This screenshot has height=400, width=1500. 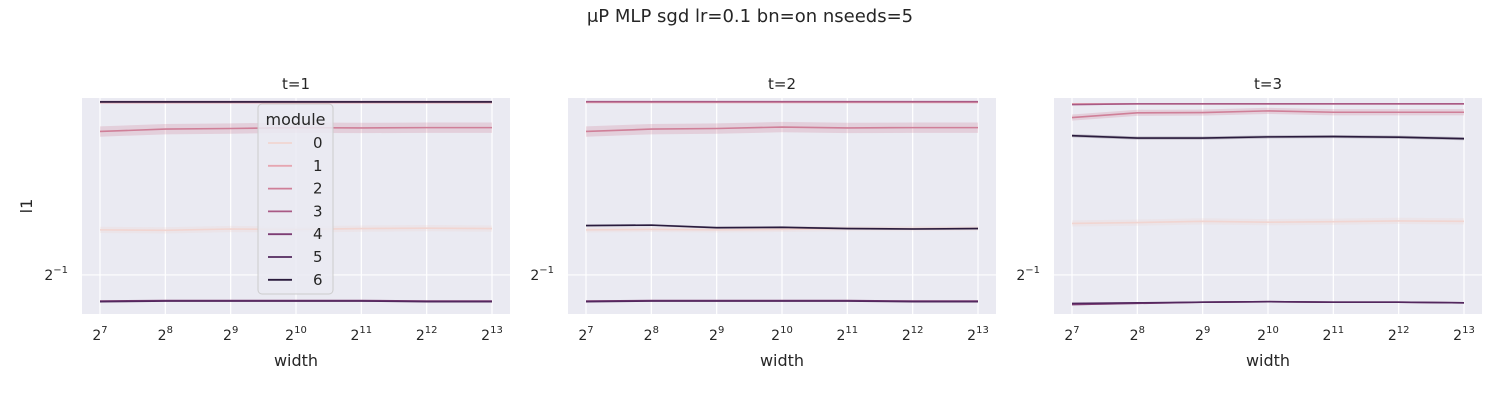 I want to click on legend-label: 2, so click(x=318, y=189).